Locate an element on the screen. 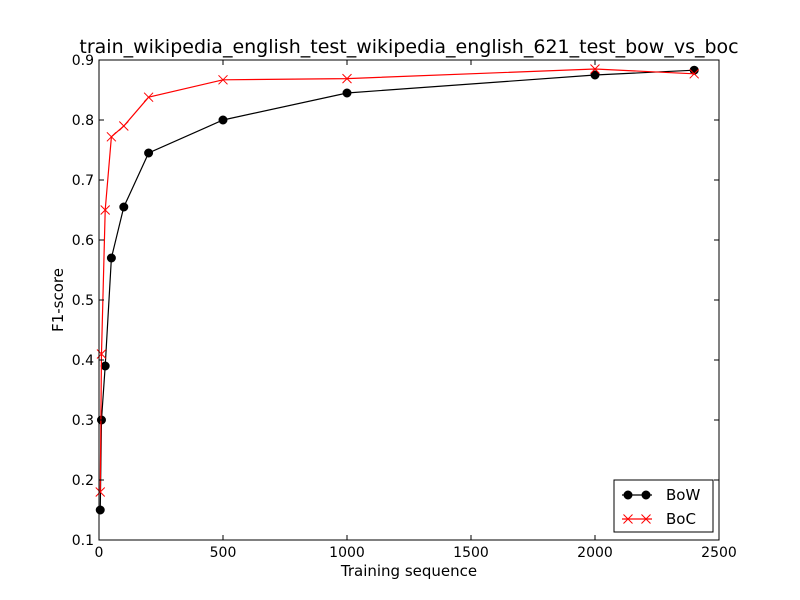  y-tick-label: 0.9 is located at coordinates (83, 61).